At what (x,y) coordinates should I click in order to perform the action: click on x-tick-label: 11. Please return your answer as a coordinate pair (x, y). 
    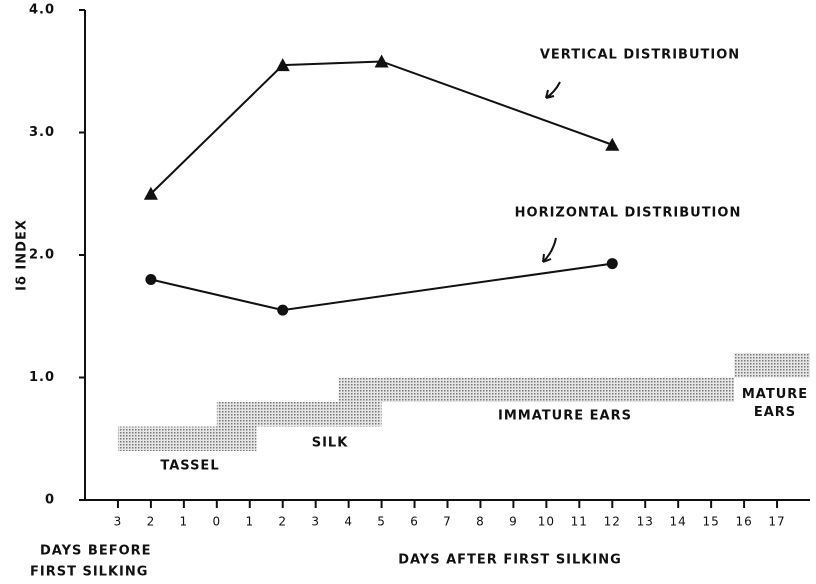
    Looking at the image, I should click on (579, 522).